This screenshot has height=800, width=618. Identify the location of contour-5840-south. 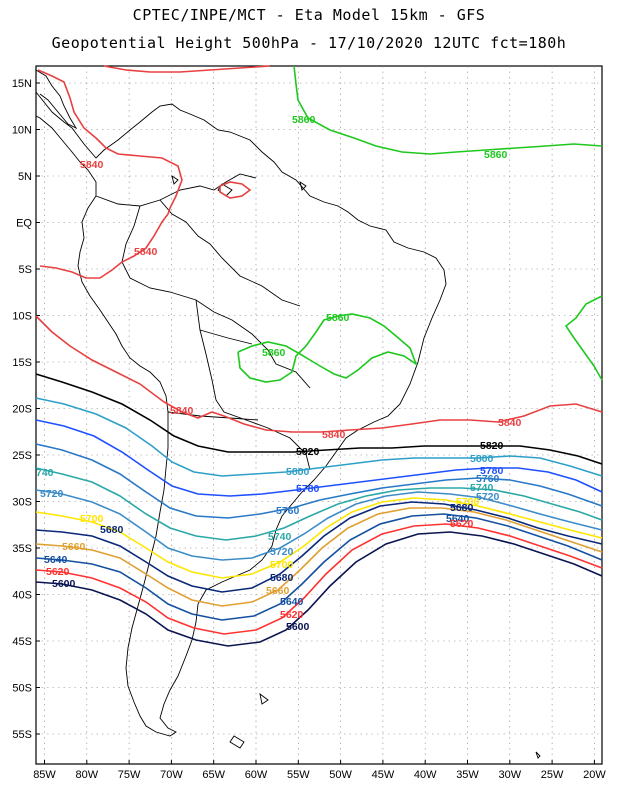
(319, 374).